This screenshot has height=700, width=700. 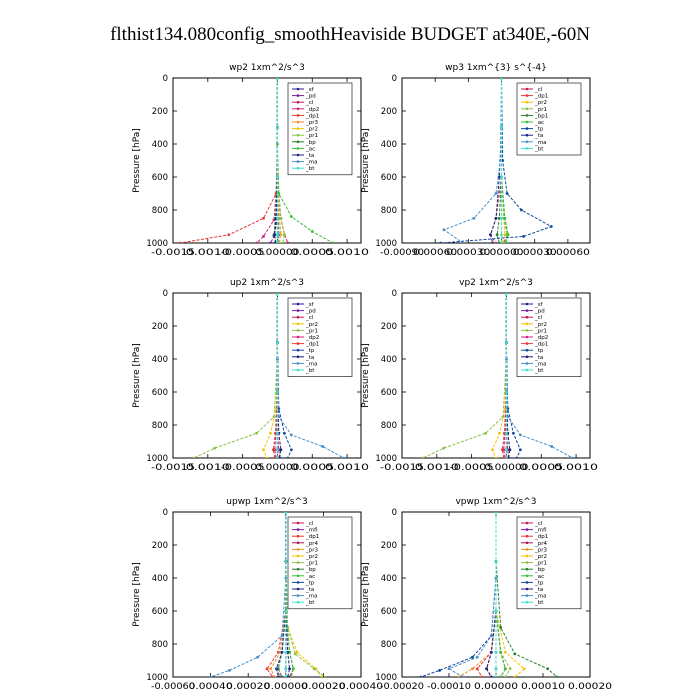 What do you see at coordinates (394, 79) in the screenshot?
I see `y-tick-label: 0` at bounding box center [394, 79].